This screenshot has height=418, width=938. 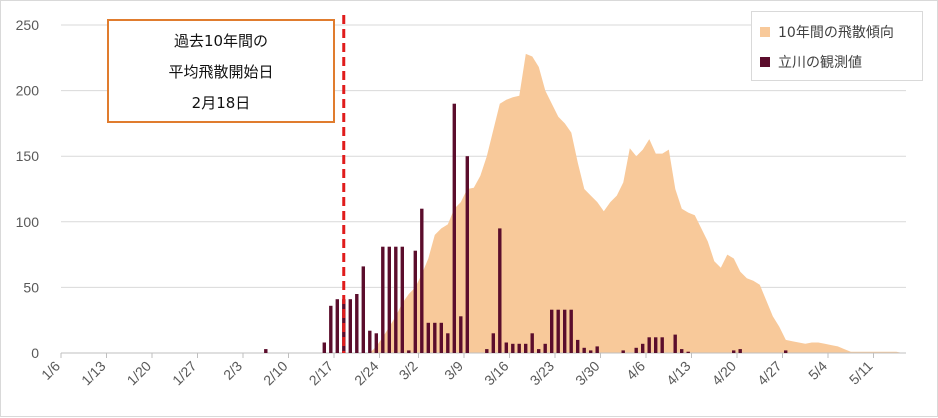 I want to click on x-tick-label: 2/3, so click(x=232, y=370).